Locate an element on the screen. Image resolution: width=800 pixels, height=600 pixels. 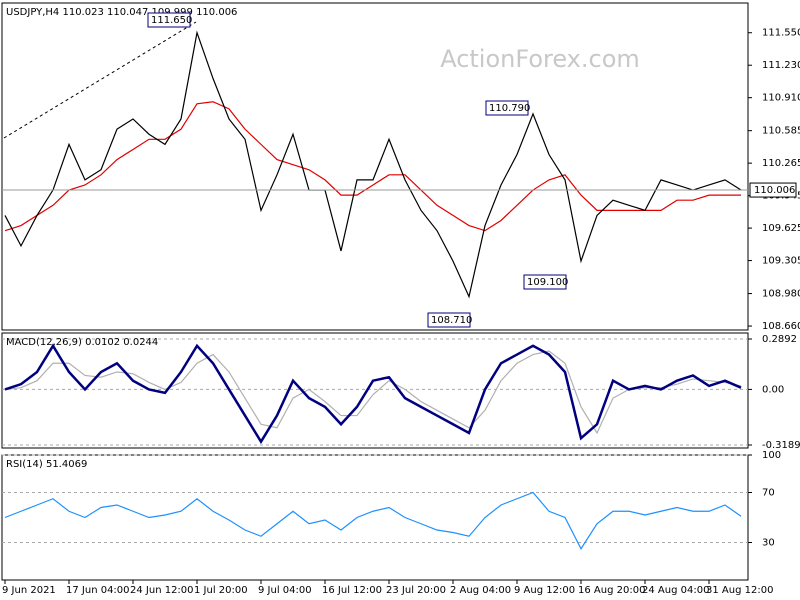
y-tick-label: 109.625 is located at coordinates (781, 228).